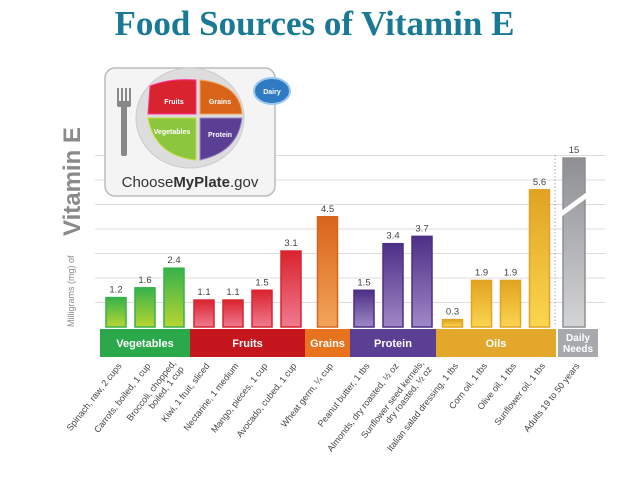  I want to click on logo-grains: Grains, so click(220, 102).